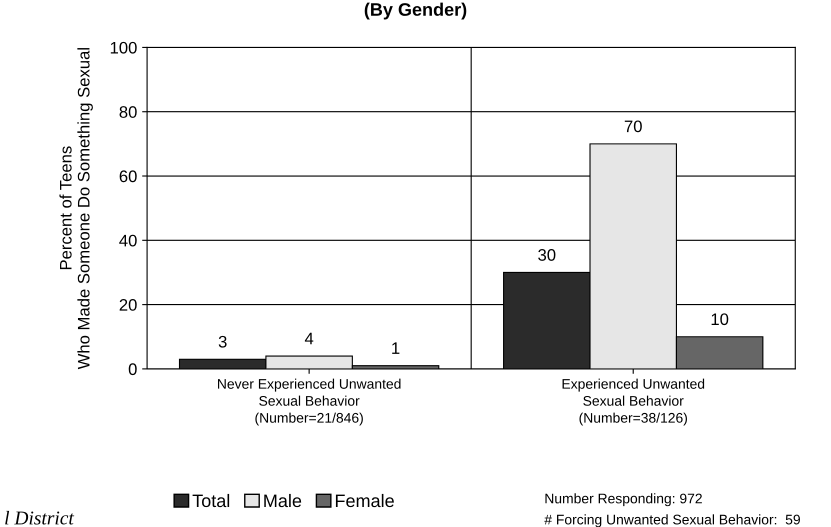  What do you see at coordinates (128, 240) in the screenshot?
I see `y-tick-label: 40` at bounding box center [128, 240].